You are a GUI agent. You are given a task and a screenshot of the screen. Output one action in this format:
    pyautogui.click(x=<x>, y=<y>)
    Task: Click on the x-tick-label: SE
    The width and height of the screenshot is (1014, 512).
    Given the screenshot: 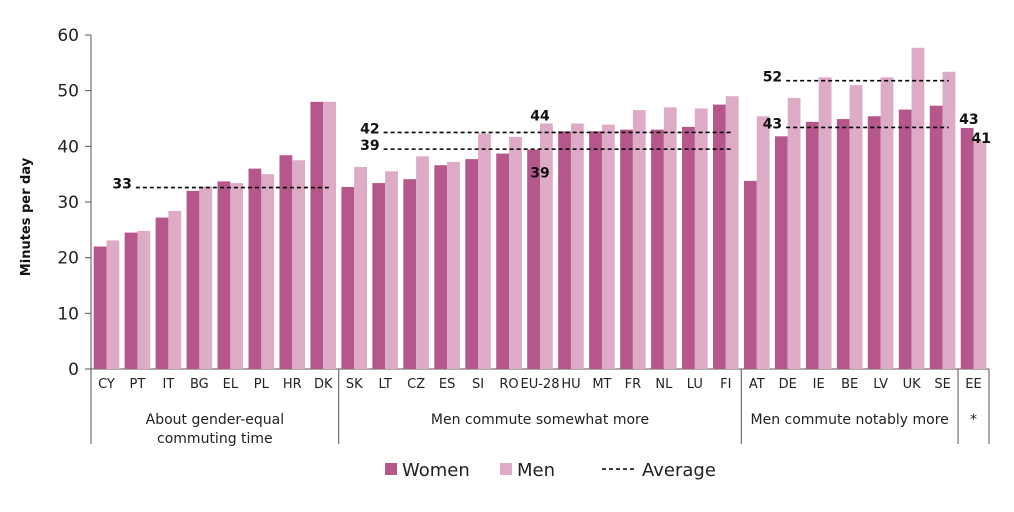 What is the action you would take?
    pyautogui.click(x=942, y=384)
    